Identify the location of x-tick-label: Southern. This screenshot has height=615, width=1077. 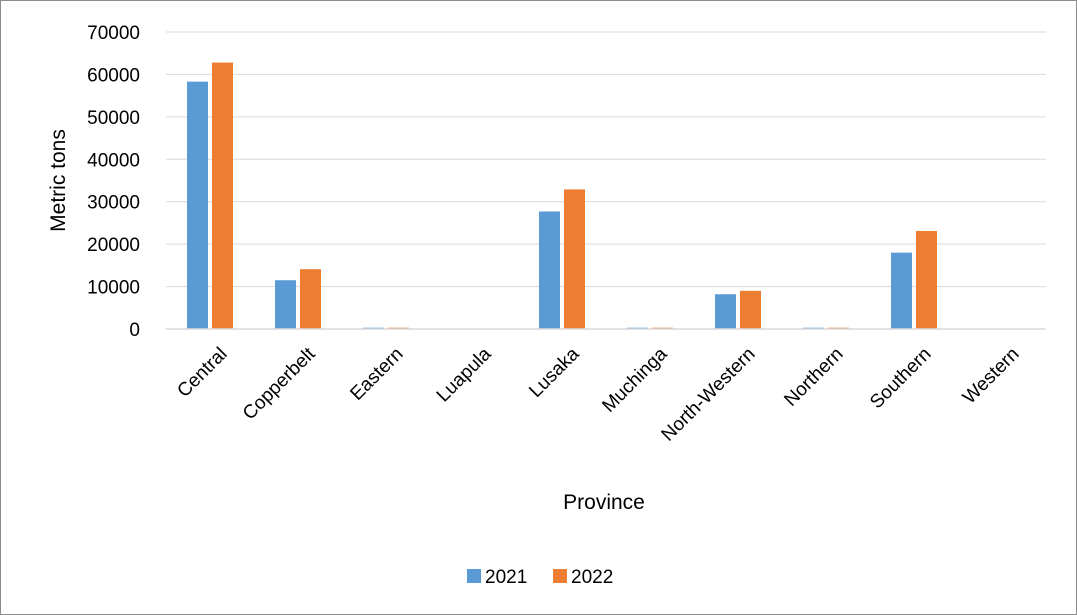
(900, 378).